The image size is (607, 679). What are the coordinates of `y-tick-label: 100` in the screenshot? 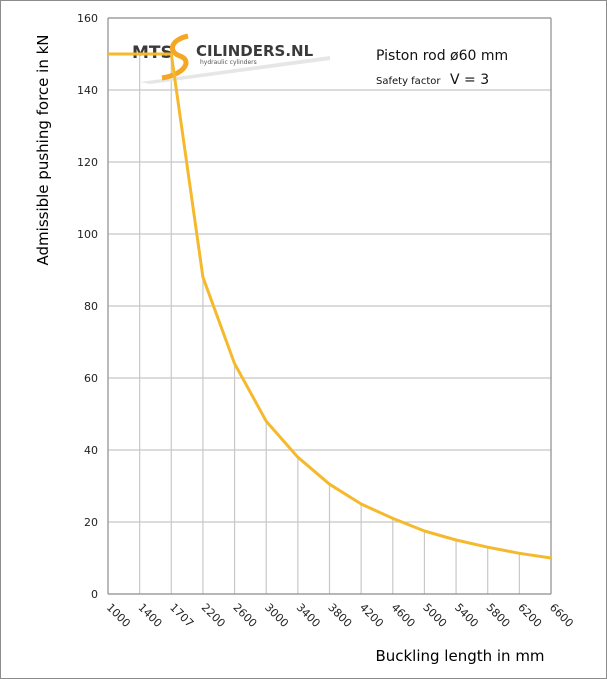 It's located at (87, 234).